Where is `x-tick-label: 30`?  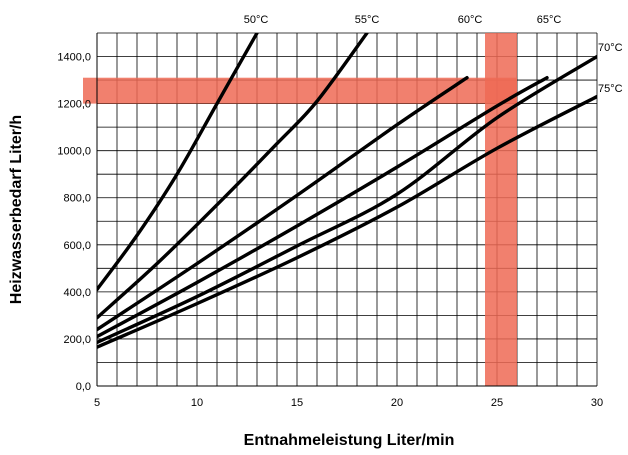 x-tick-label: 30 is located at coordinates (597, 403).